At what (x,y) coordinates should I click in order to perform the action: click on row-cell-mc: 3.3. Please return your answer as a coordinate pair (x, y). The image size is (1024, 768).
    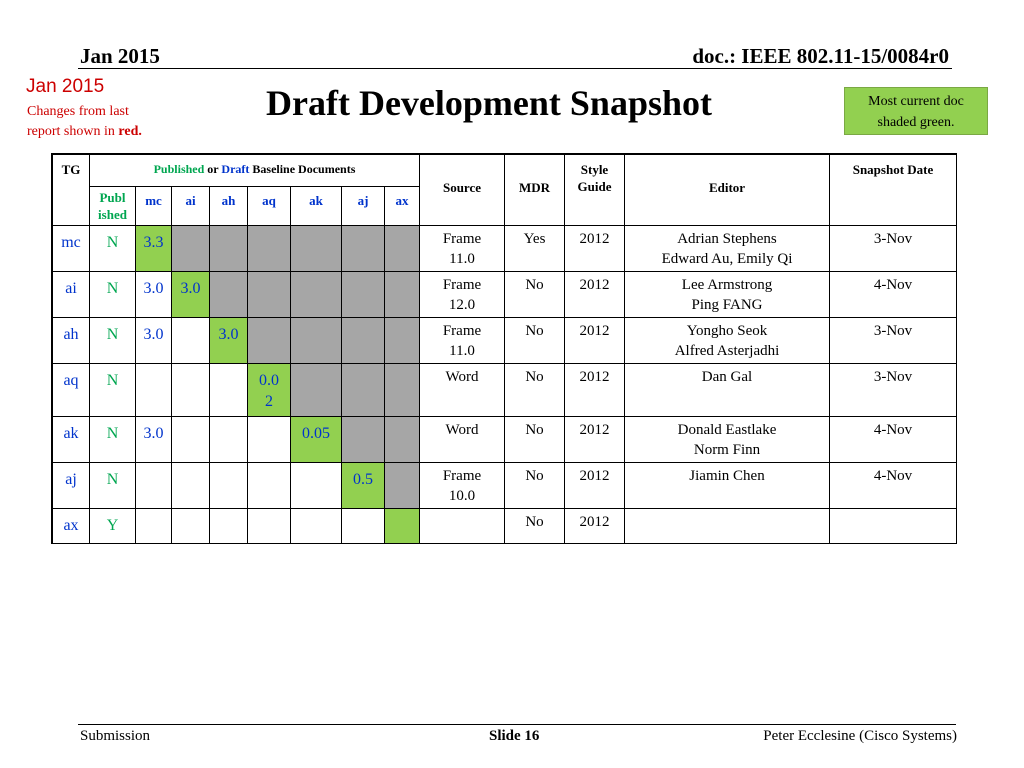
    Looking at the image, I should click on (154, 249).